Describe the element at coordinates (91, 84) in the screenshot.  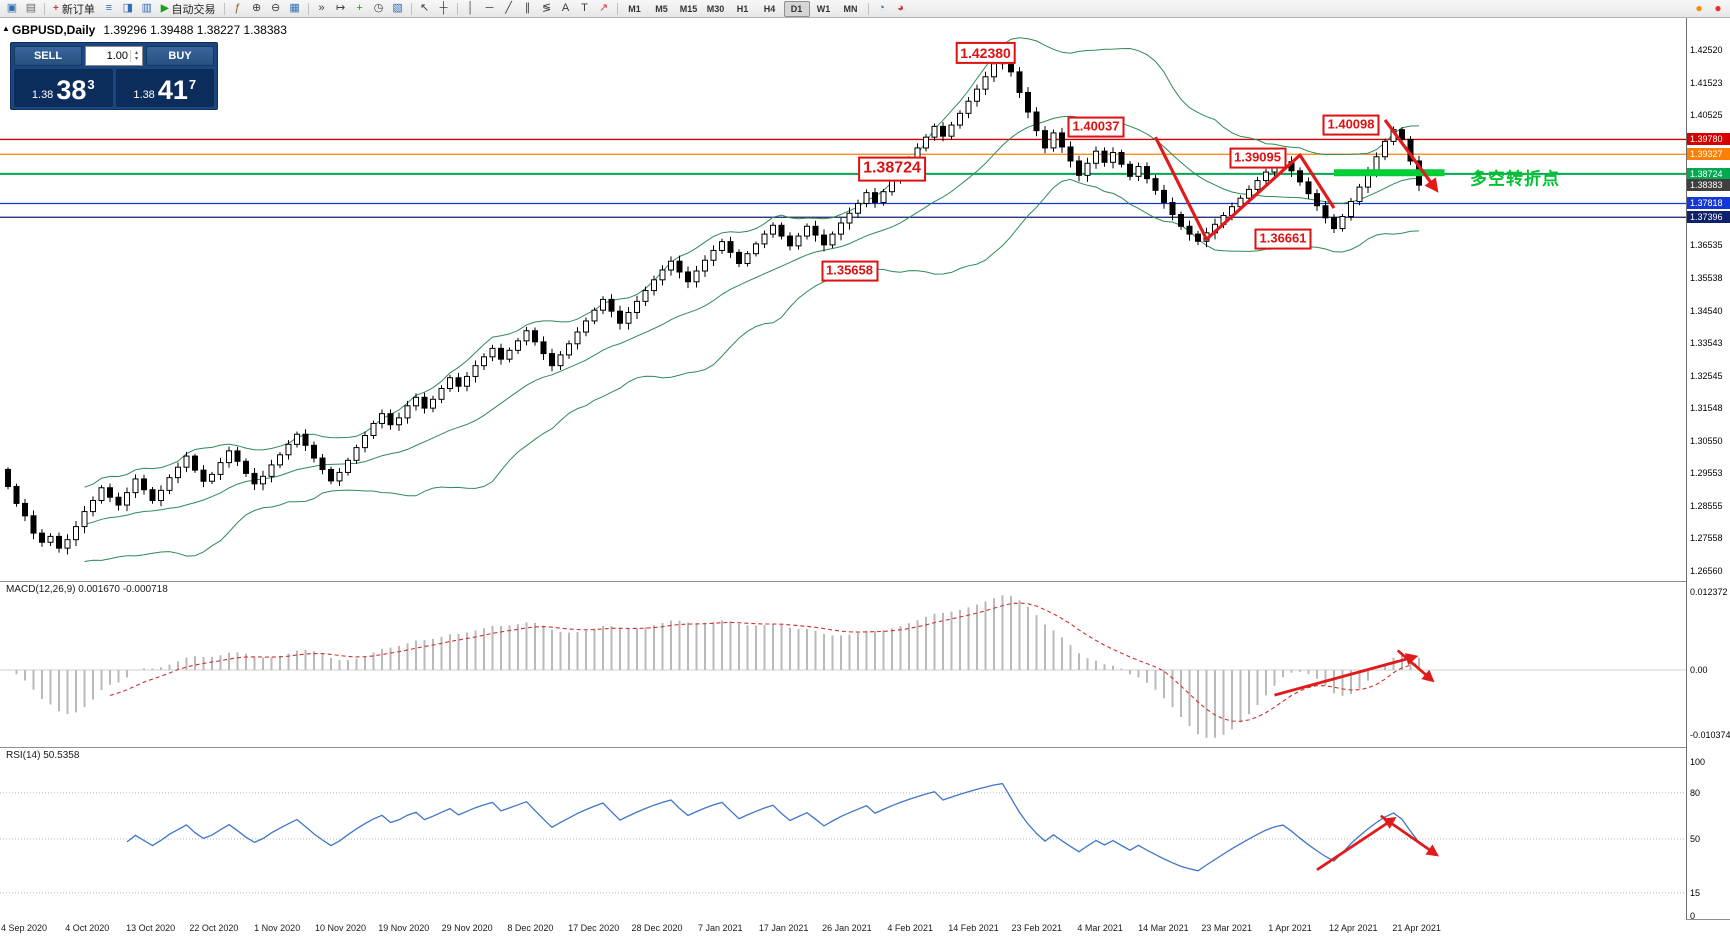
I see `sell-price-pip: 3` at that location.